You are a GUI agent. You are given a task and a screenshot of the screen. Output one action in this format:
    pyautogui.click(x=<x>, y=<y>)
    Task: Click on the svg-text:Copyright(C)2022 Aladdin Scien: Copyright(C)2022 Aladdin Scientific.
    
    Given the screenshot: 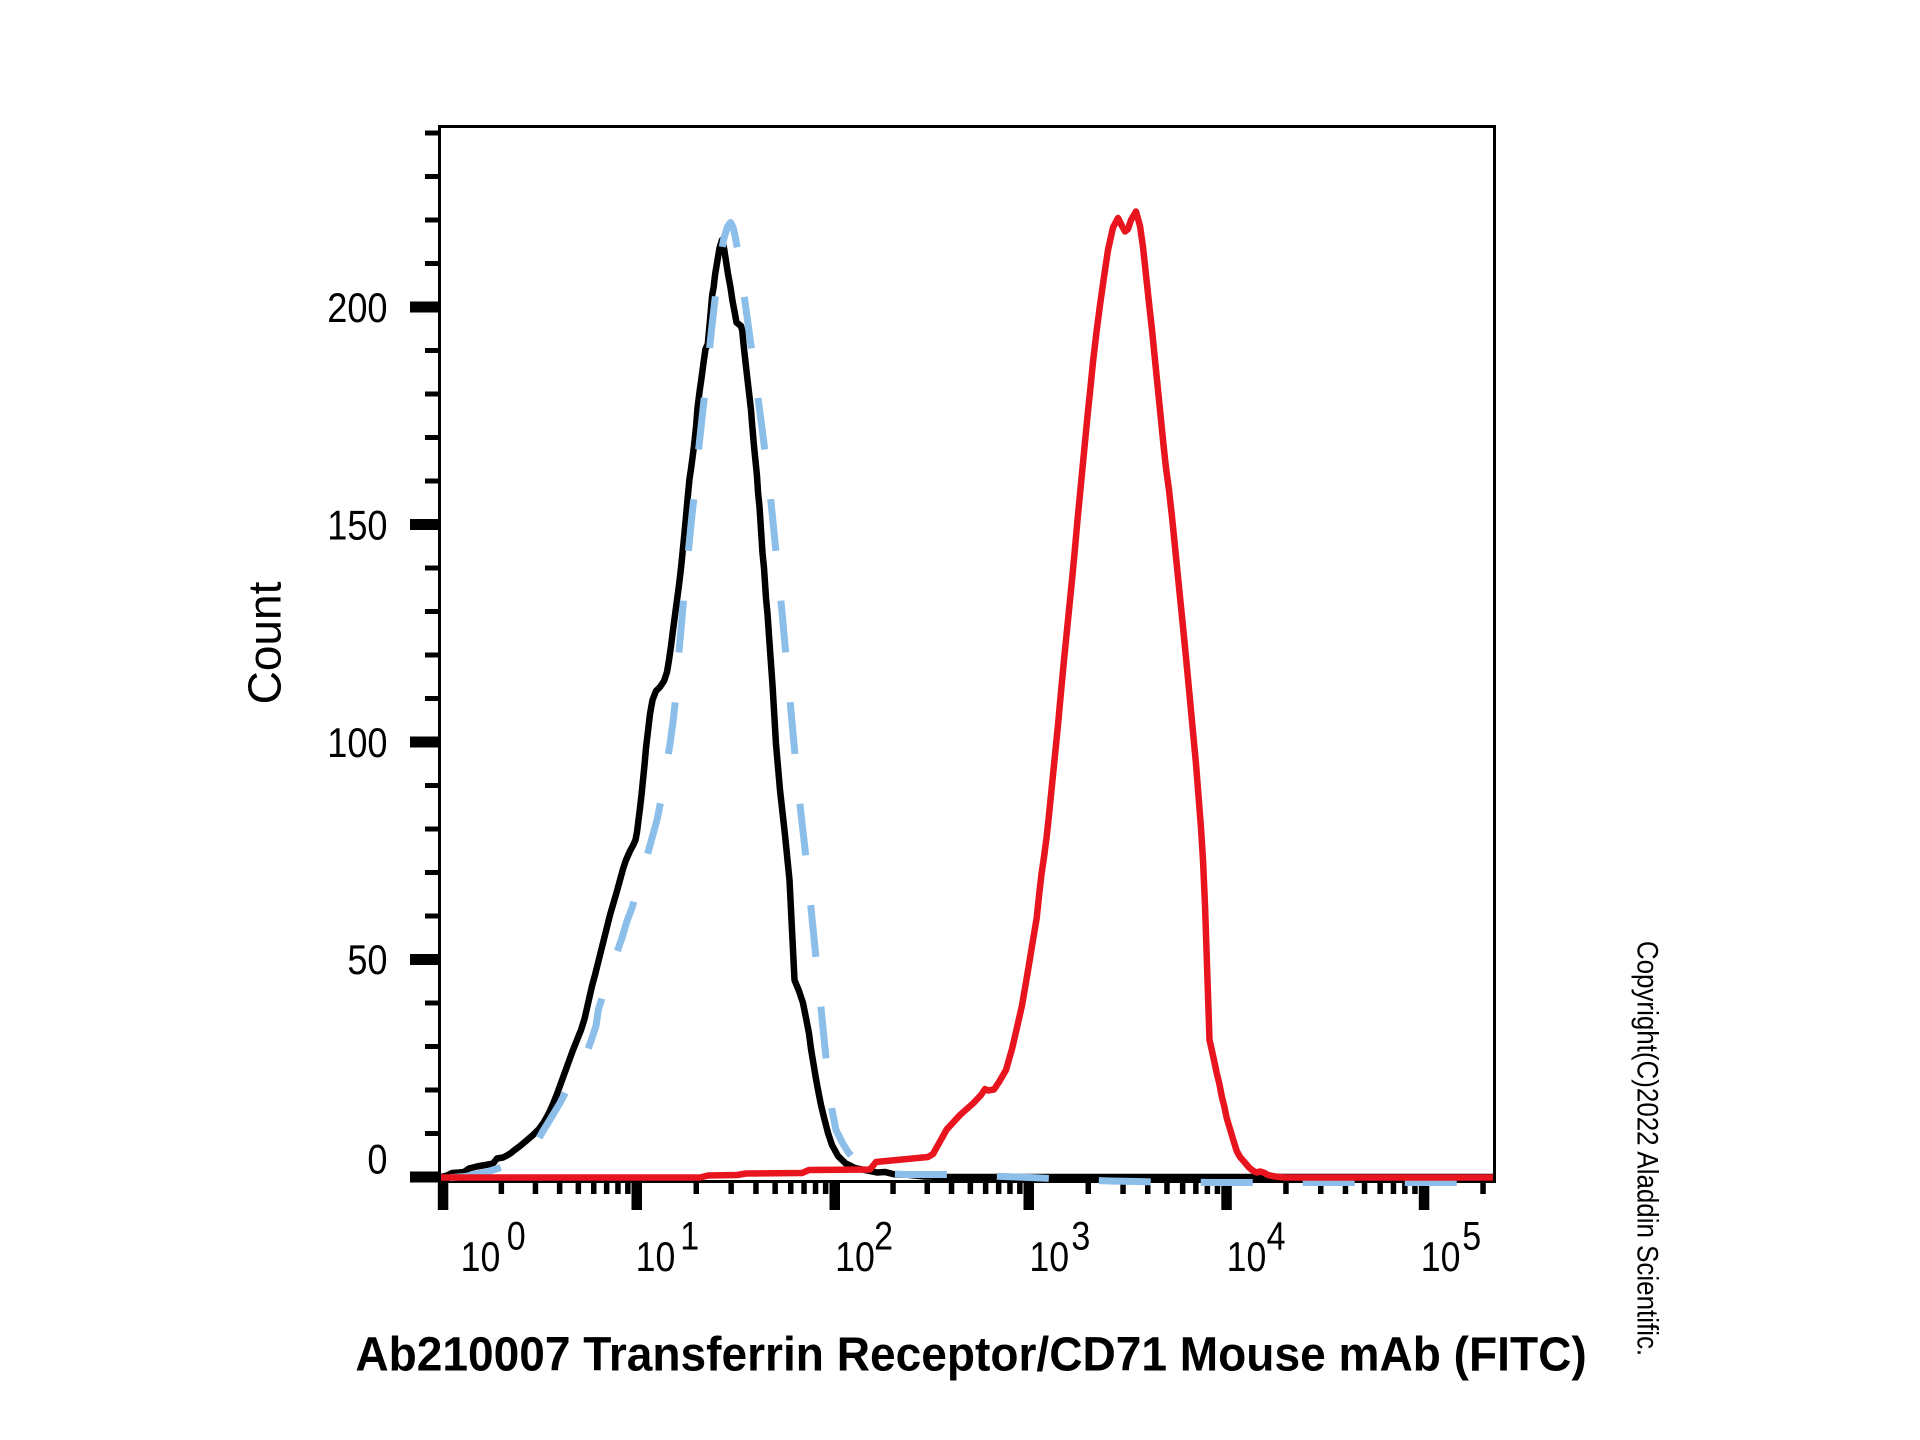 What is the action you would take?
    pyautogui.click(x=1647, y=1148)
    